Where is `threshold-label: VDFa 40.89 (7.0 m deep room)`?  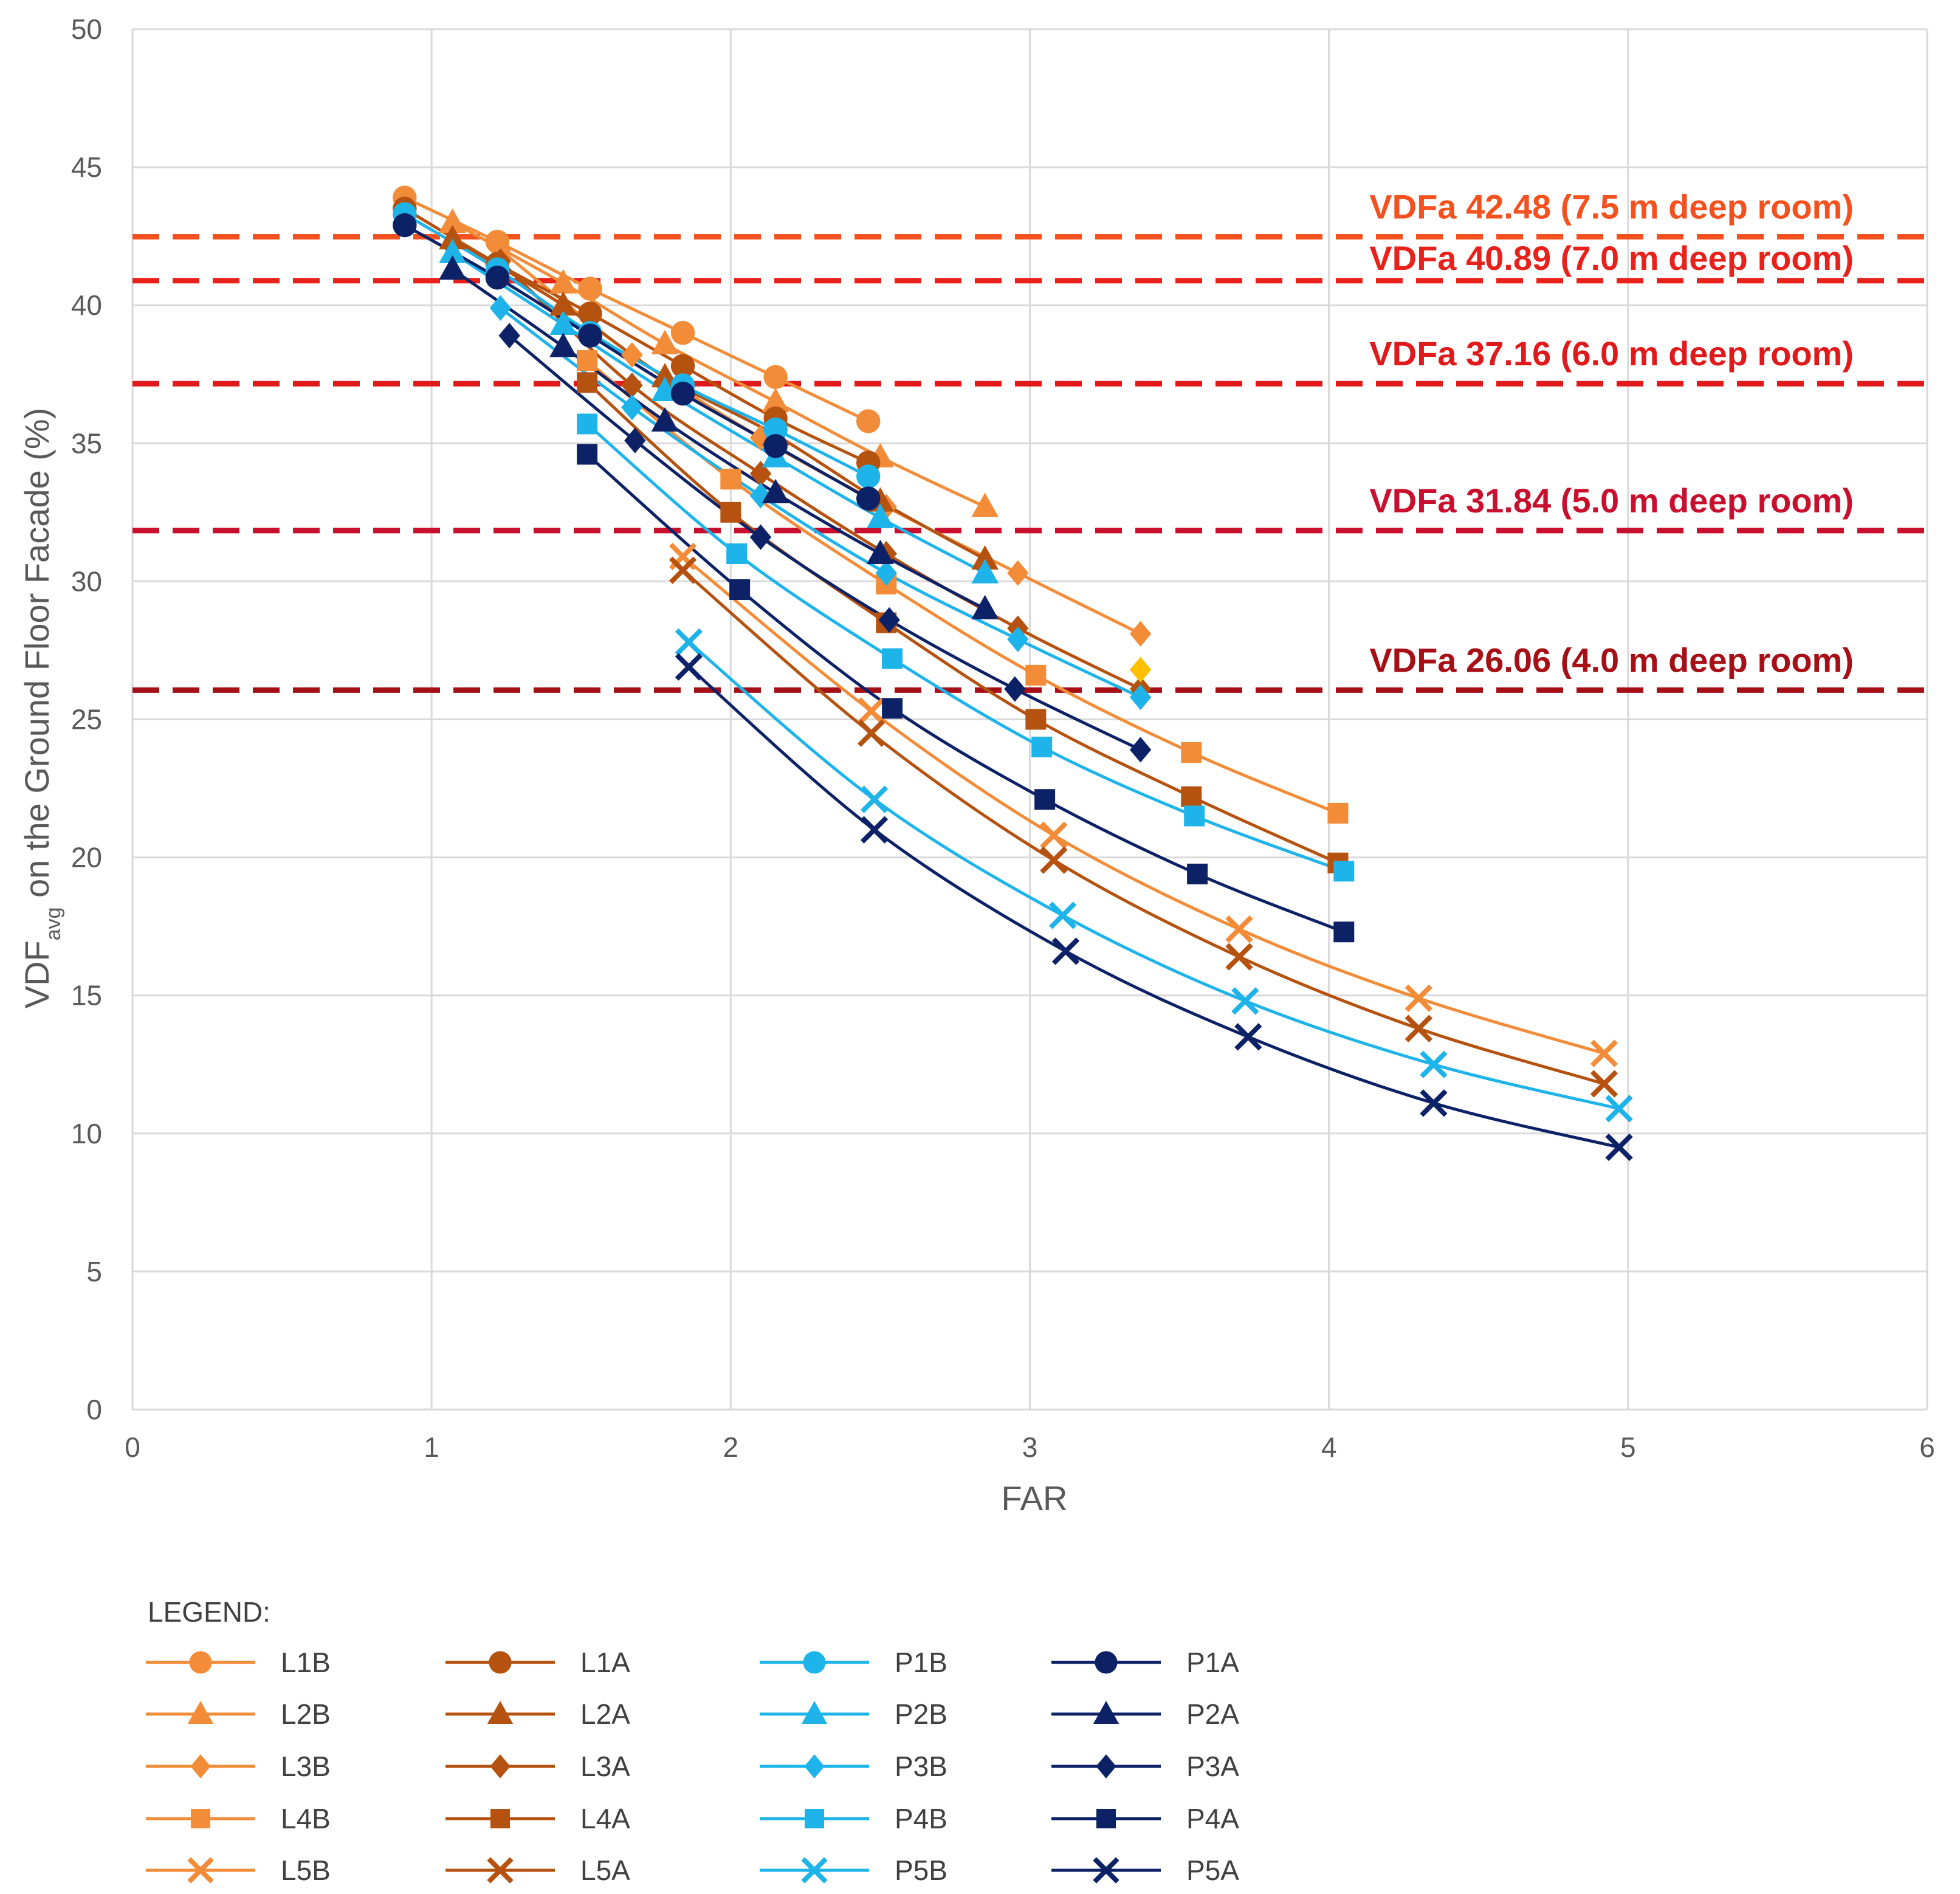
threshold-label: VDFa 40.89 (7.0 m deep room) is located at coordinates (1611, 258).